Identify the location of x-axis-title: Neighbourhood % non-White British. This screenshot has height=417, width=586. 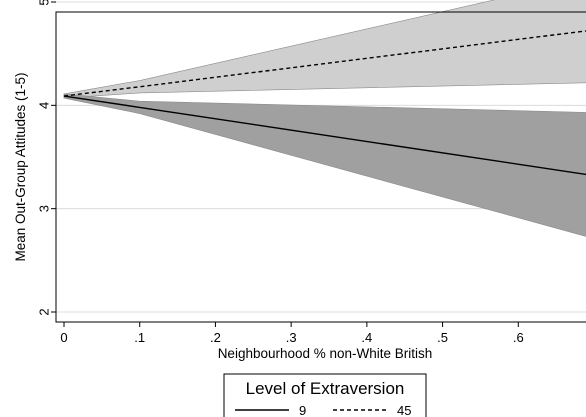
(325, 353).